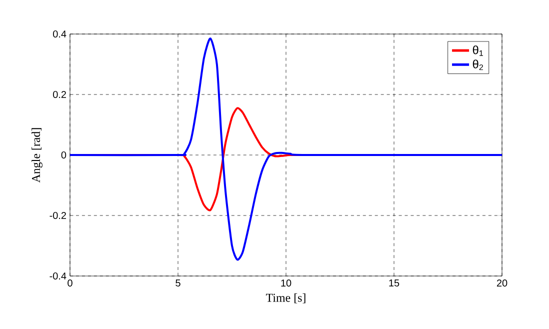 The width and height of the screenshot is (549, 329). Describe the element at coordinates (286, 298) in the screenshot. I see `x-axis-title: Time [s]` at that location.